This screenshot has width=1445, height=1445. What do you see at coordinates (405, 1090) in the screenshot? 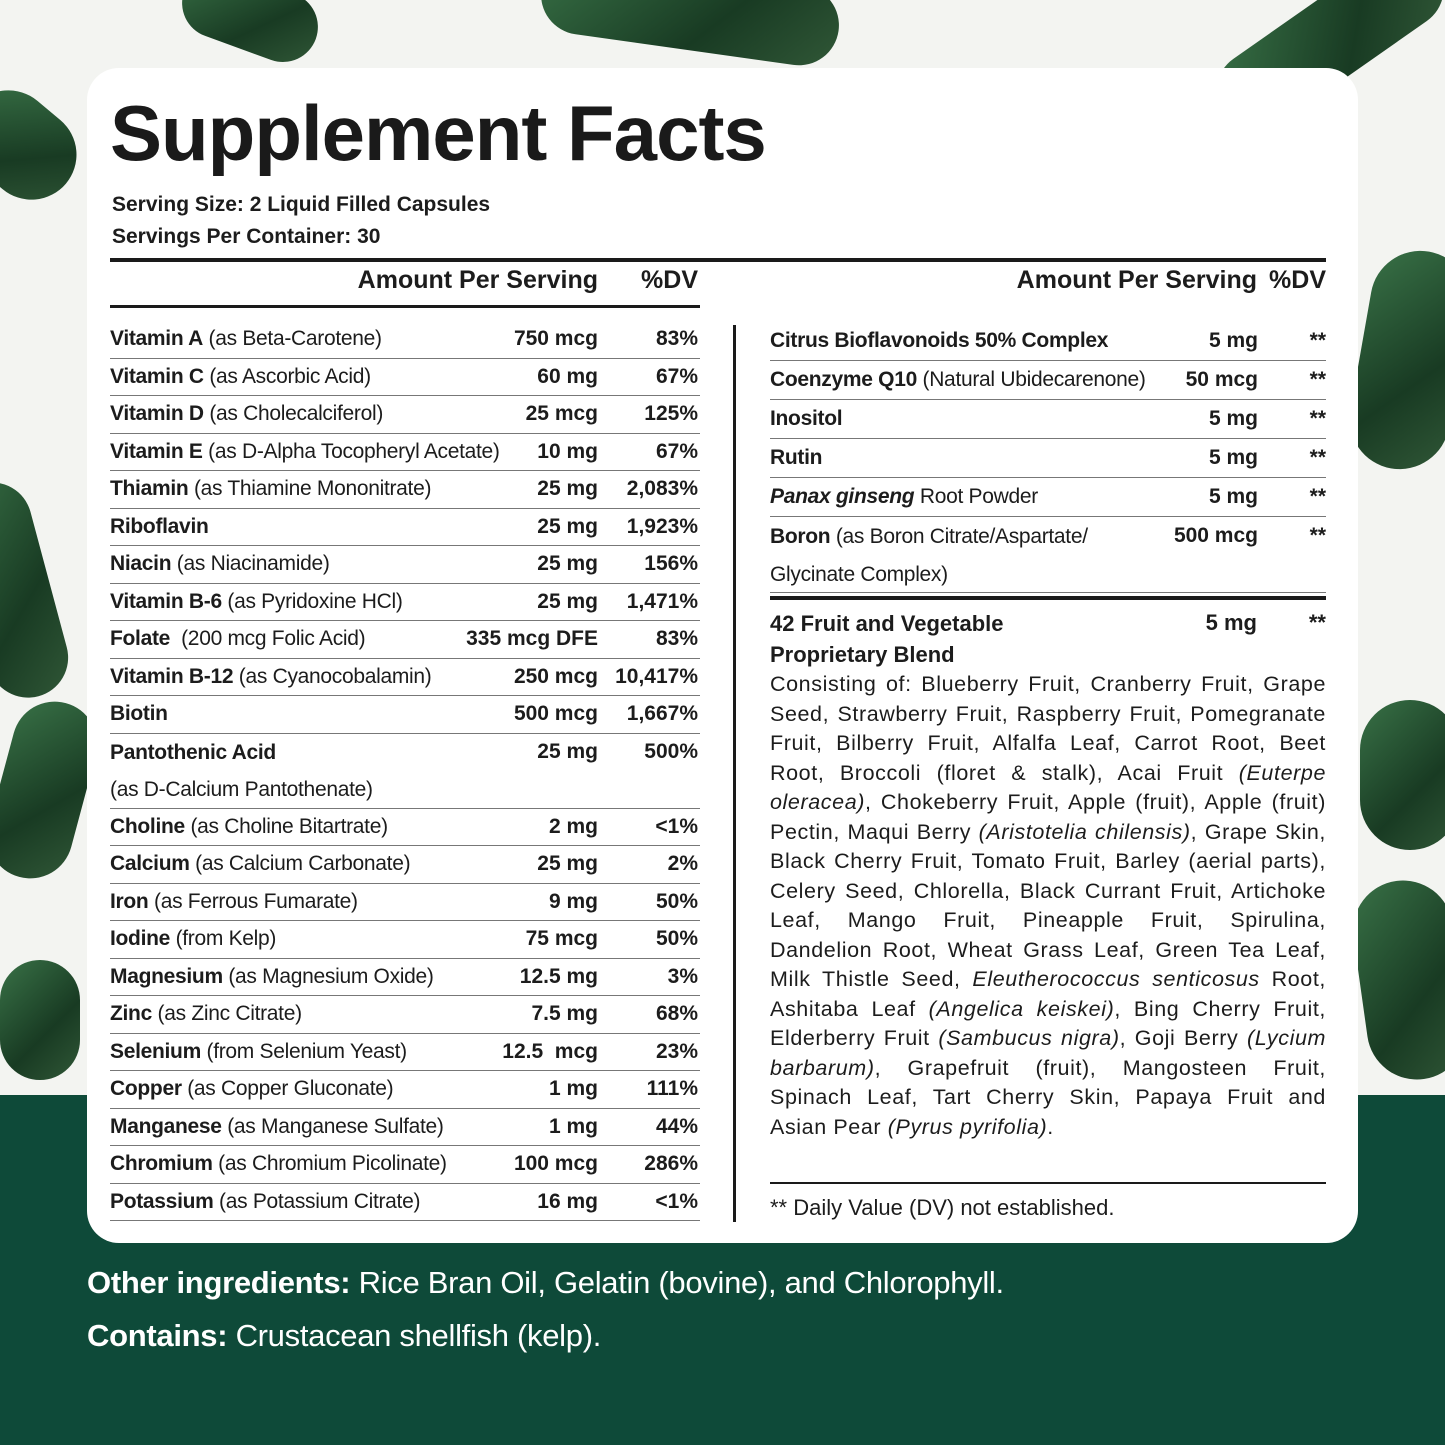
I see `table-row: Copper (as Copper Gluconate) 1 mg 111%` at bounding box center [405, 1090].